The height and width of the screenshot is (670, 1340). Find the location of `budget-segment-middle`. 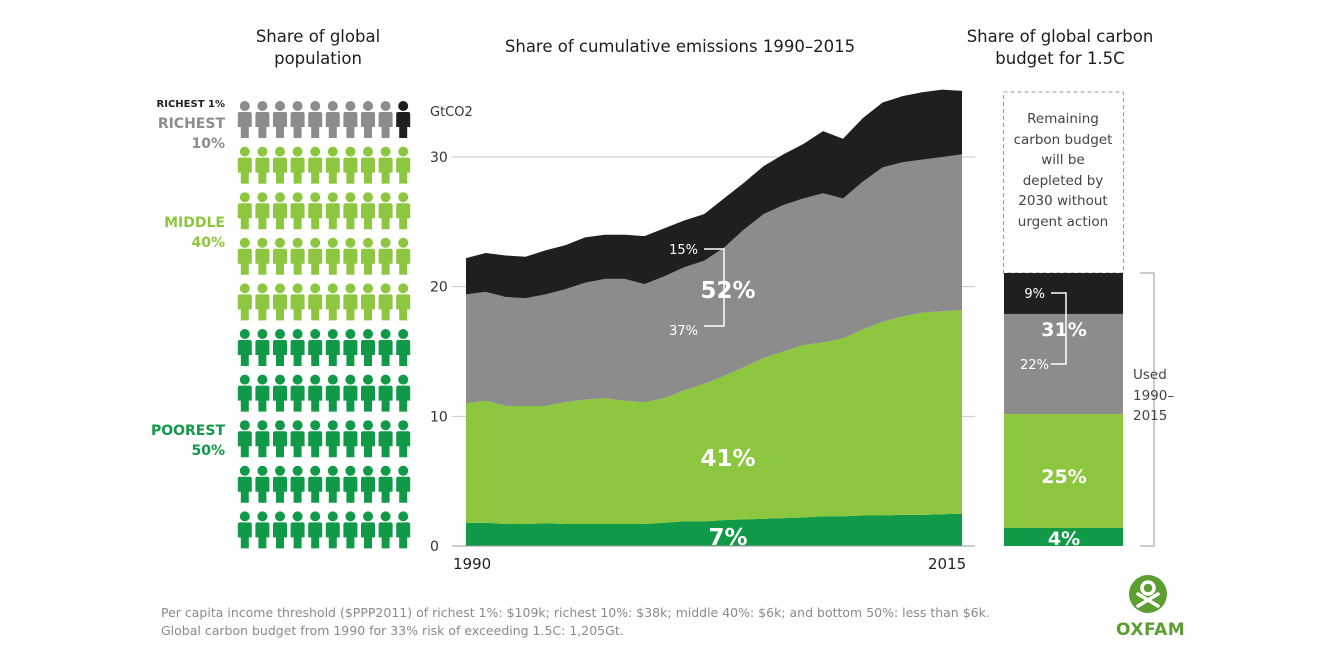

budget-segment-middle is located at coordinates (1063, 471).